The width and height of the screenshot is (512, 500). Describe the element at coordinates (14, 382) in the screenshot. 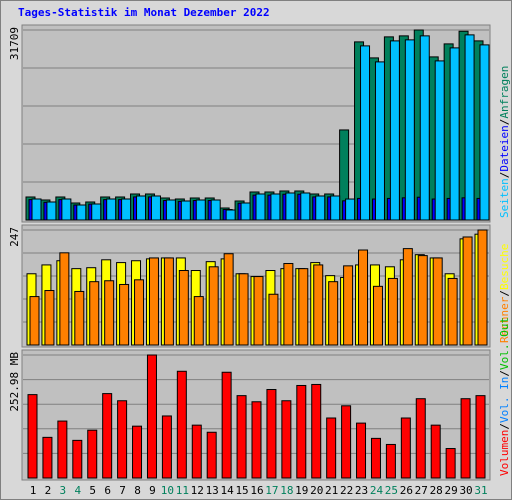

I see `y-tick-label: 252.98 MB` at that location.